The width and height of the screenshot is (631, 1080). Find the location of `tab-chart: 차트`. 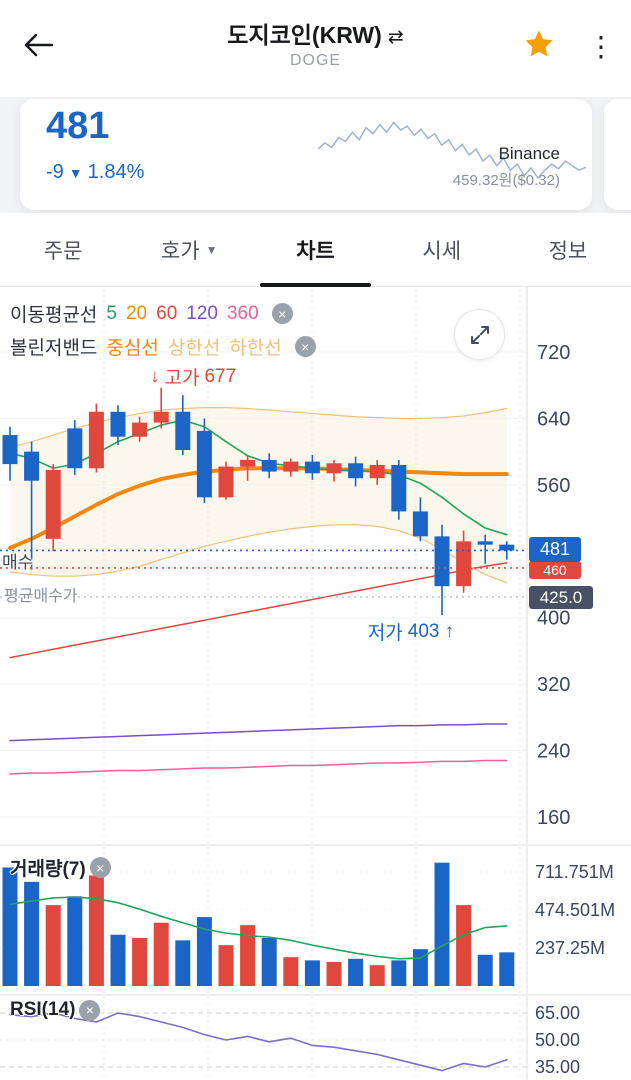

tab-chart: 차트 is located at coordinates (315, 250).